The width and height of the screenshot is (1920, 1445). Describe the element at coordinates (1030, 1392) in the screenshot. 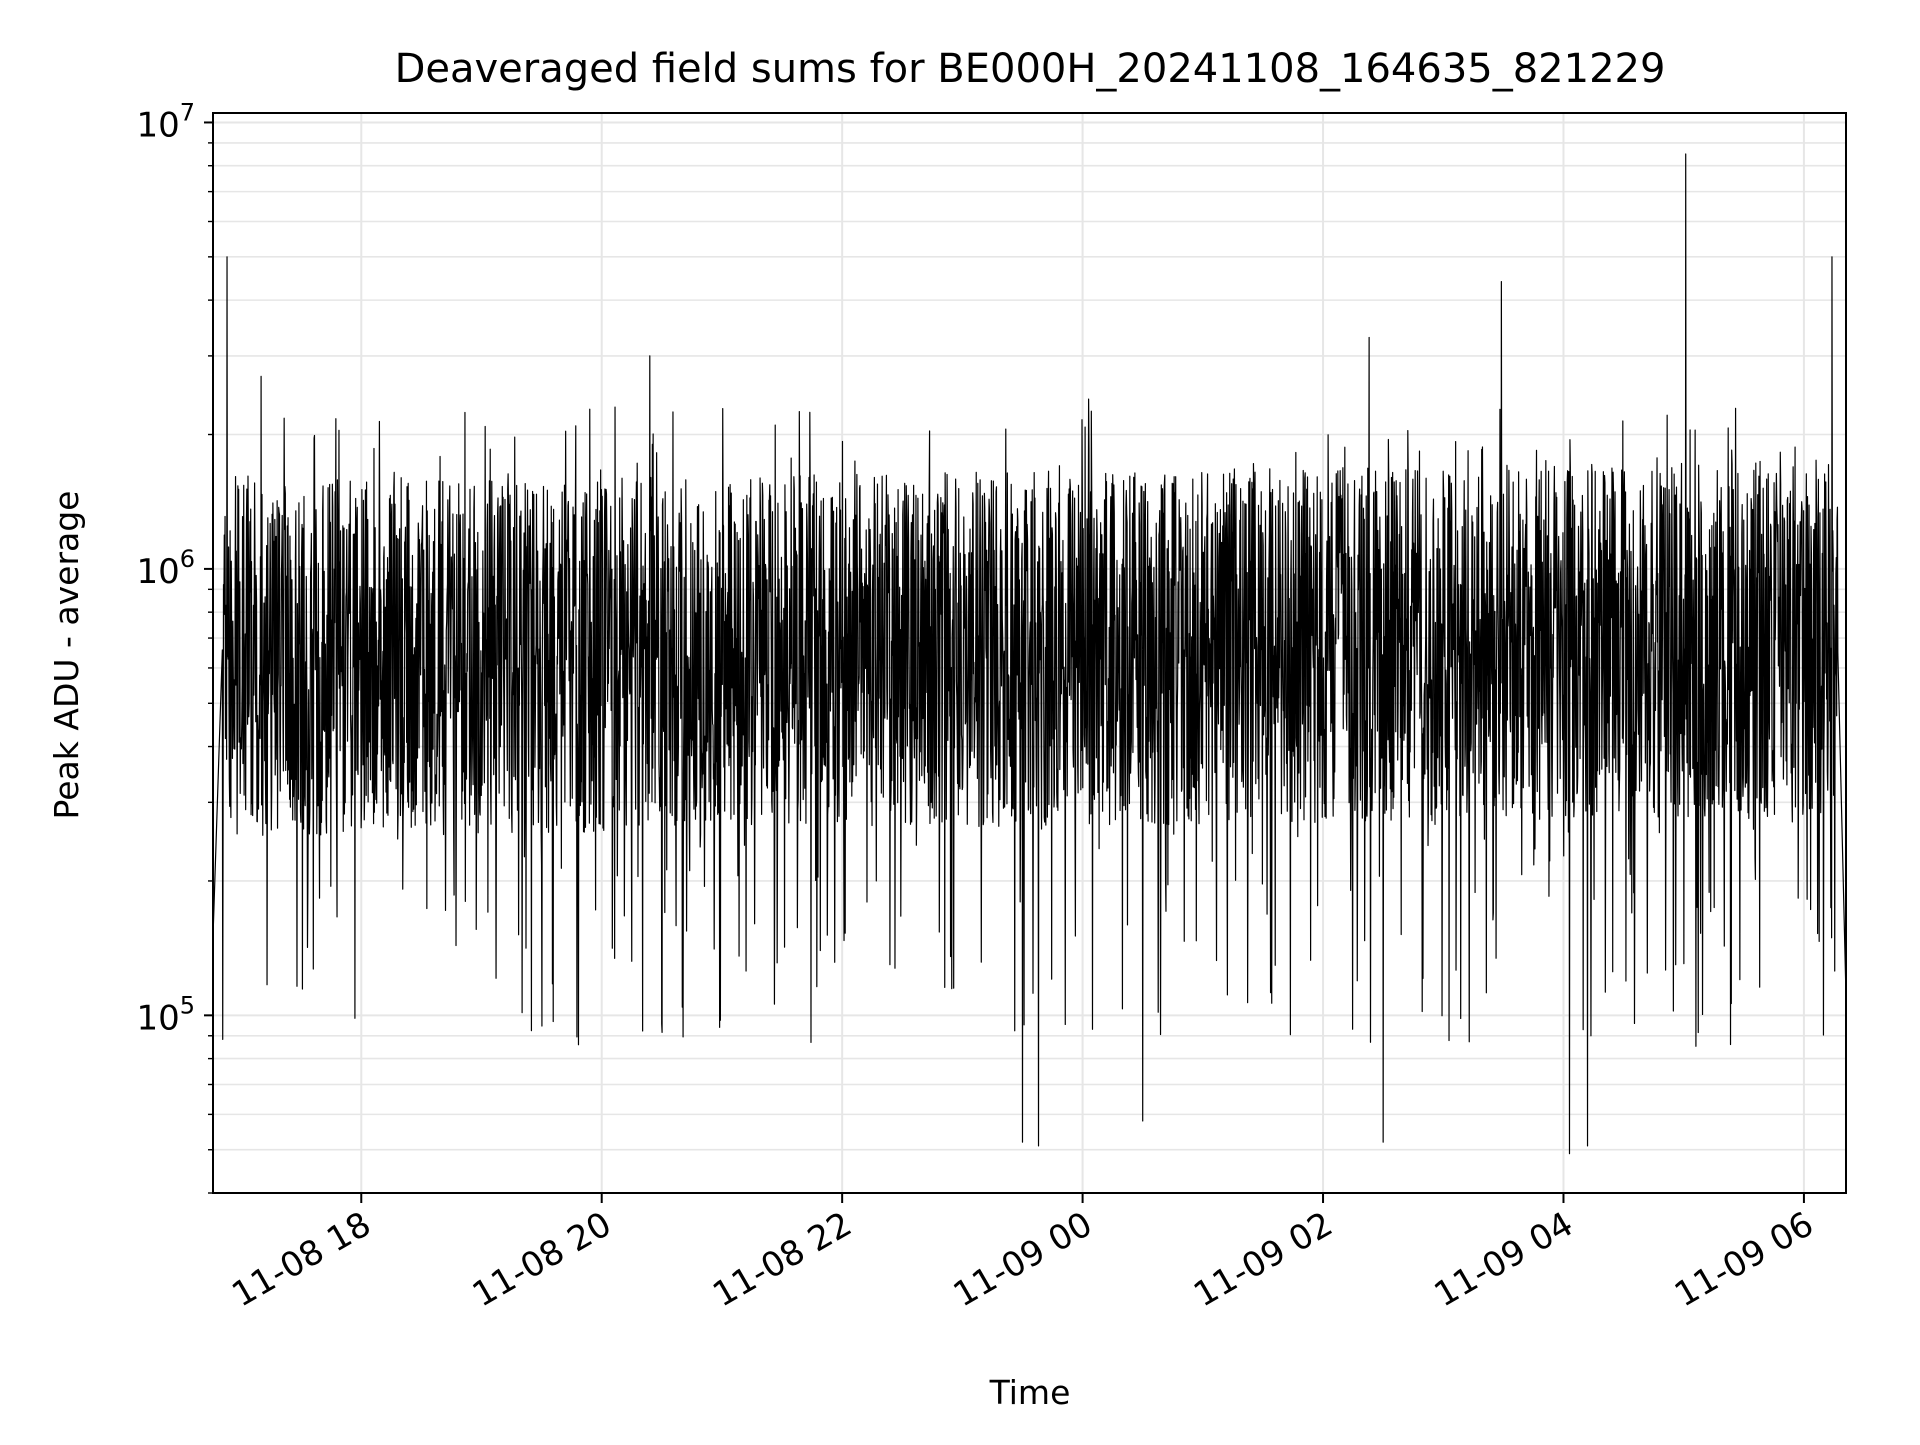

I see `x-axis-label: Time` at that location.